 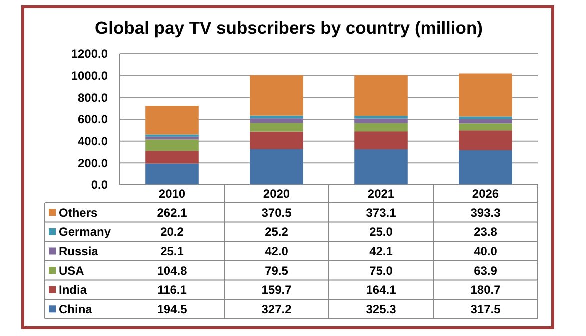 I want to click on y-tick-label: 800.0, so click(x=93, y=97).